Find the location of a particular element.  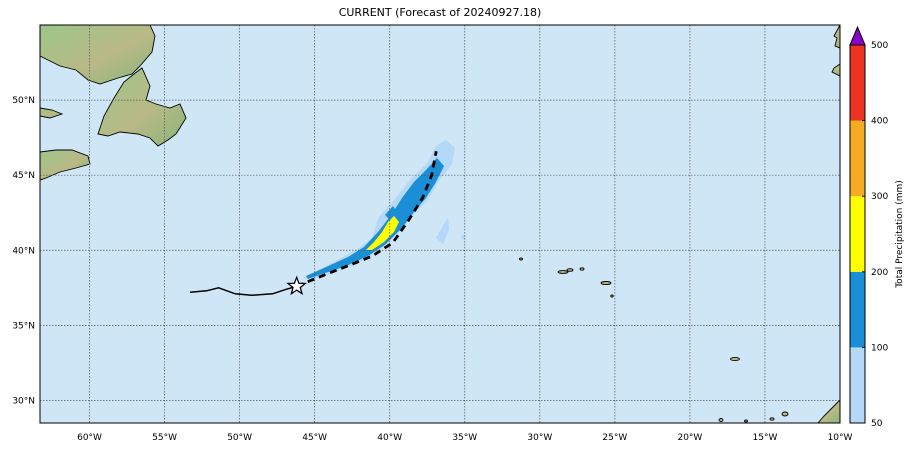

colorbar-tick-label: 400 is located at coordinates (879, 122).